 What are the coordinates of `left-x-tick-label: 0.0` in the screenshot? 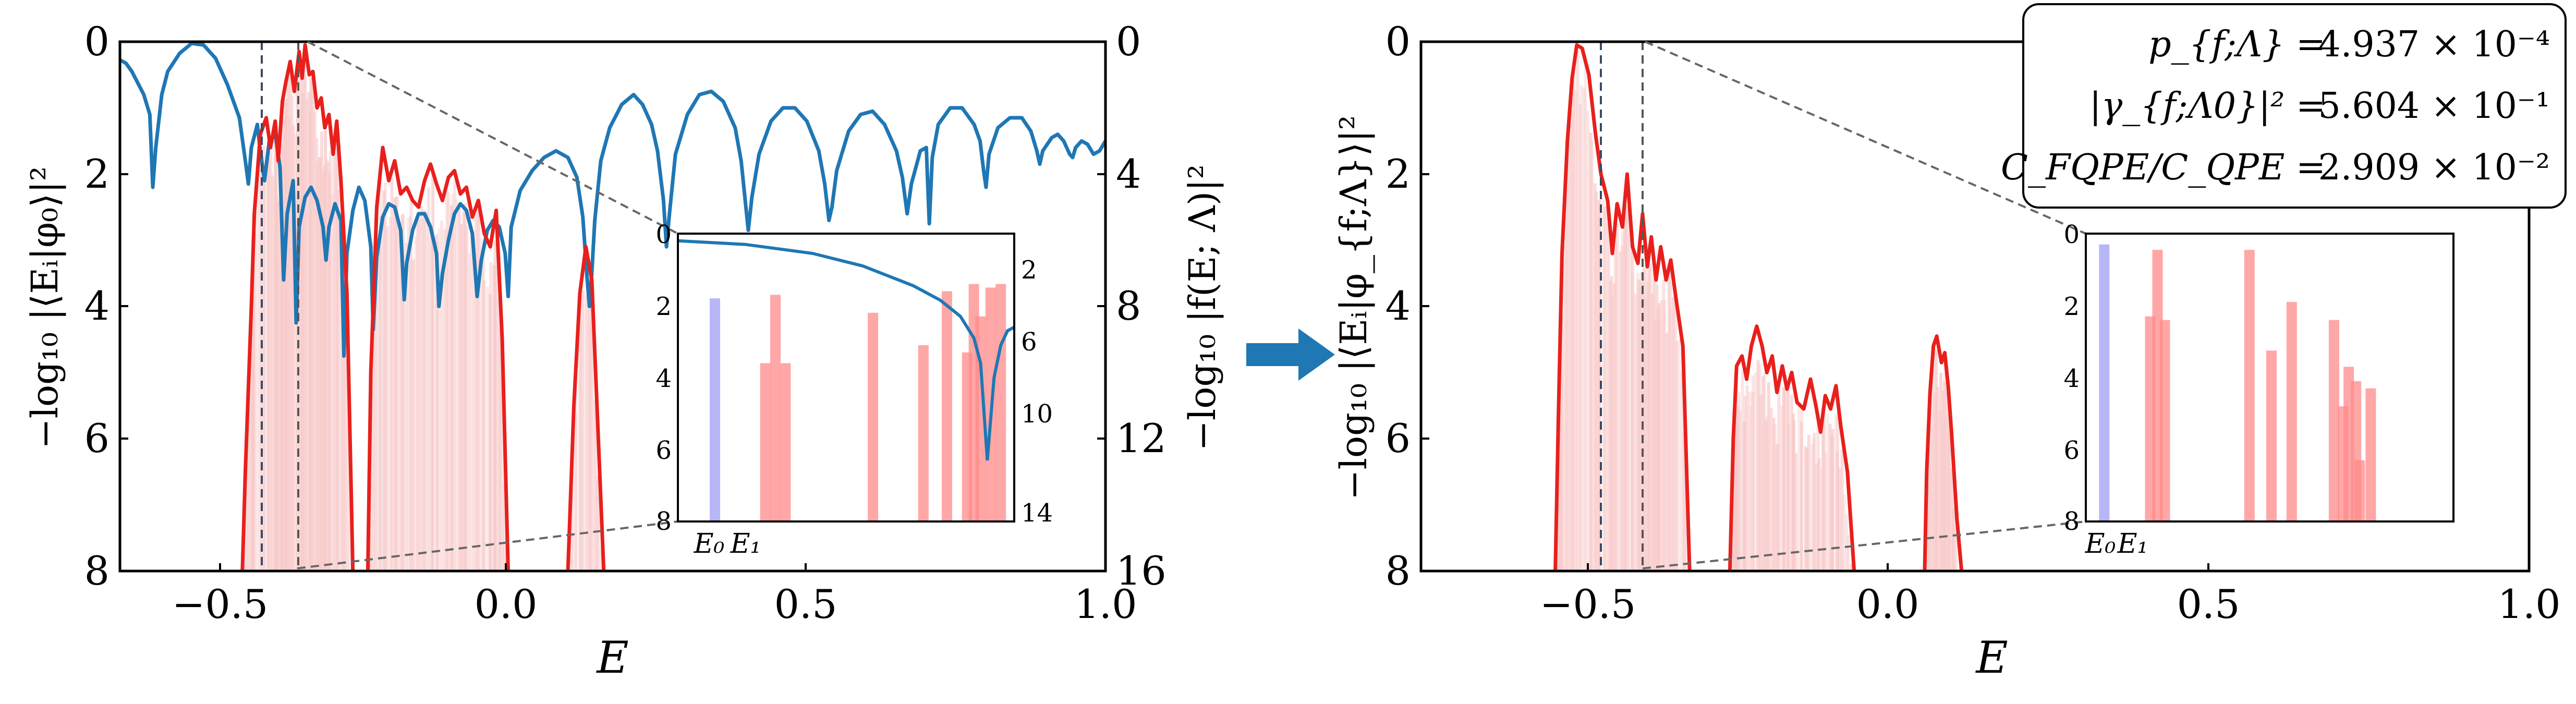 It's located at (506, 604).